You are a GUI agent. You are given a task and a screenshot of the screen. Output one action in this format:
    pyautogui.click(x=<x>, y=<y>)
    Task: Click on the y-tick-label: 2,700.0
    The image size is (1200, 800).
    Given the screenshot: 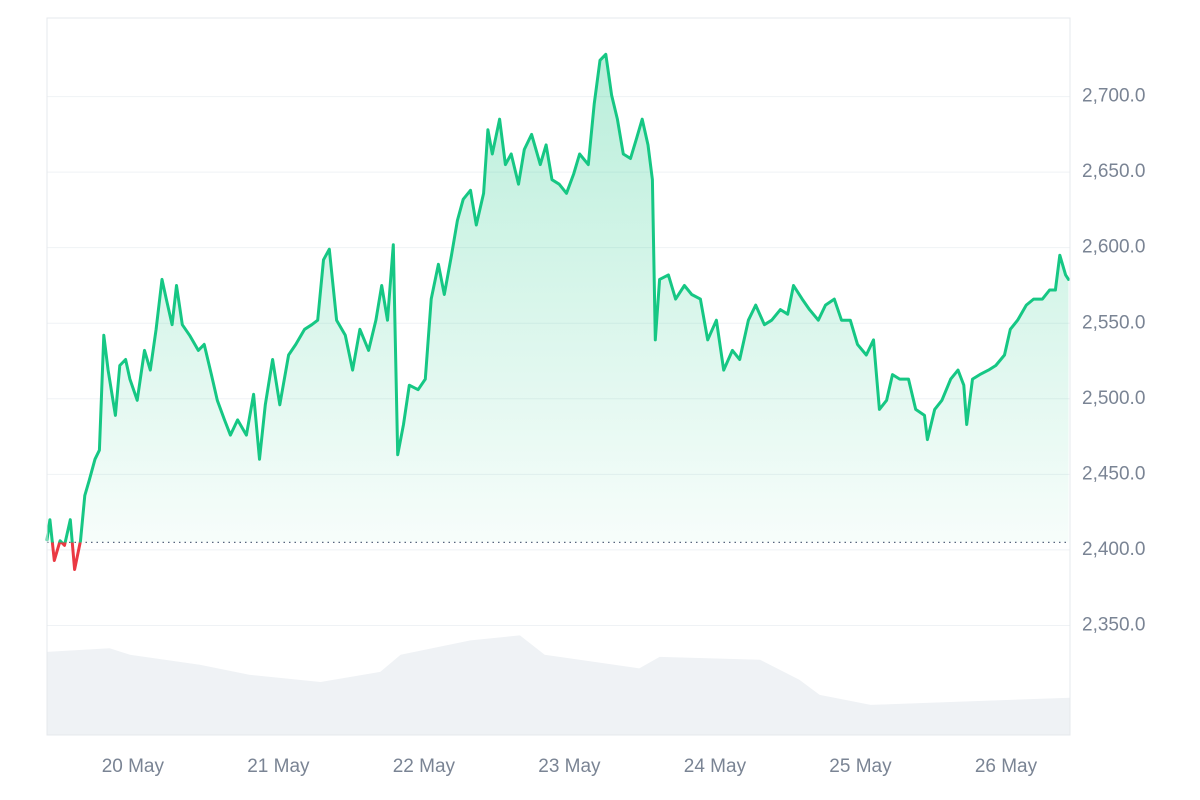 What is the action you would take?
    pyautogui.click(x=1113, y=96)
    